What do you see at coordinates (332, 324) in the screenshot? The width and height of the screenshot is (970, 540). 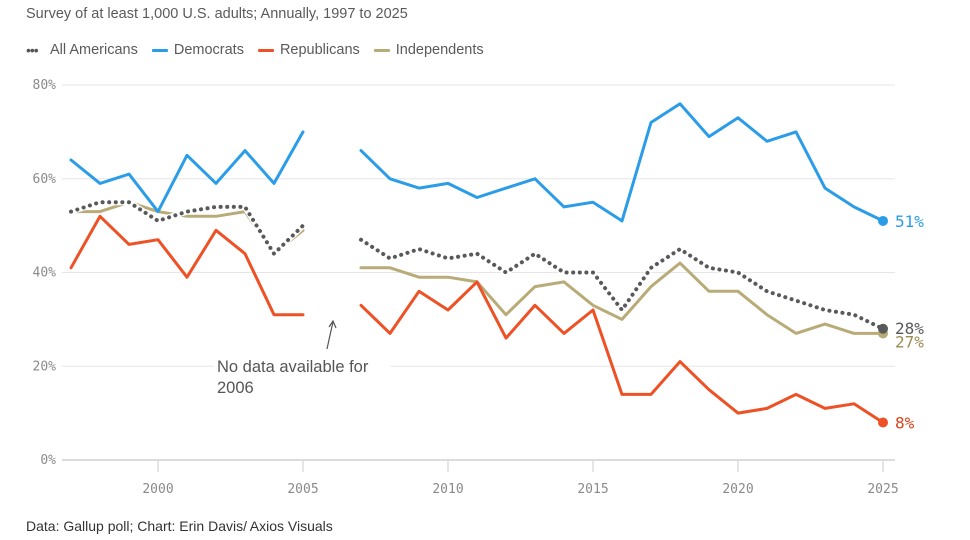 I see `annotation-arrowhead-icon` at bounding box center [332, 324].